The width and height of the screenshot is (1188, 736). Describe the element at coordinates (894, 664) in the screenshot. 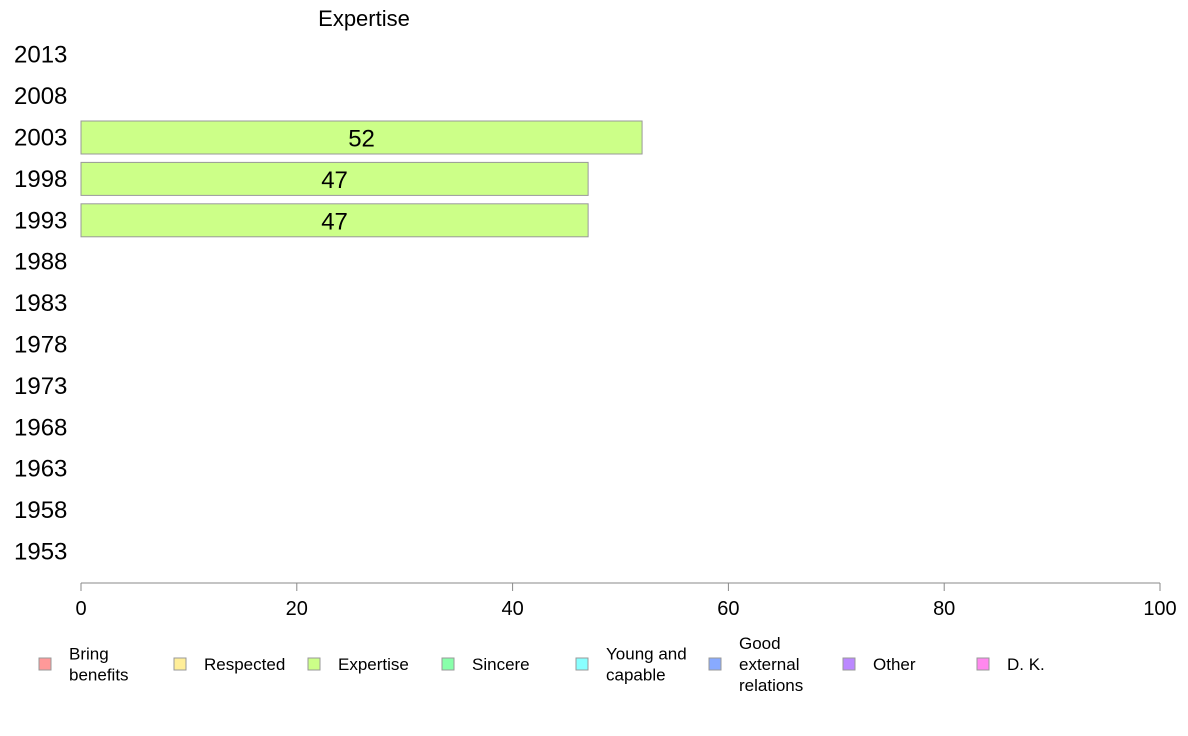

I see `legend-label: Other` at that location.